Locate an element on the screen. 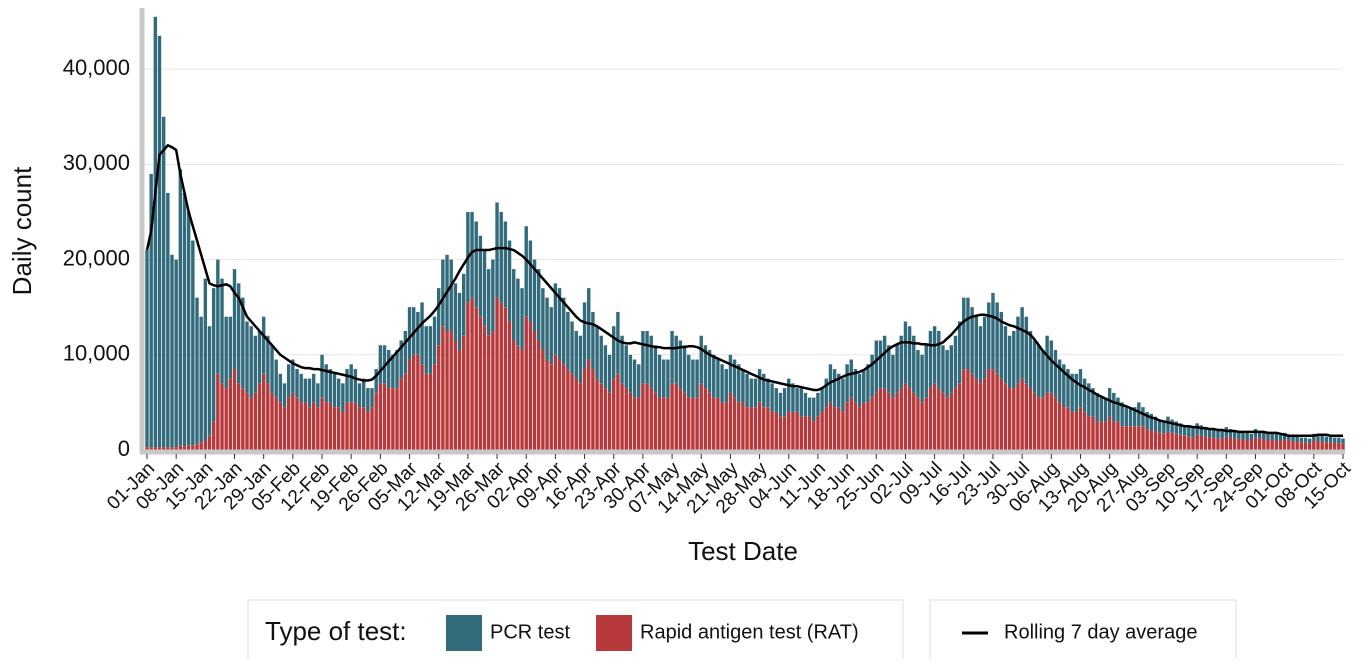 The width and height of the screenshot is (1371, 664). legend-label: PCR test is located at coordinates (530, 632).